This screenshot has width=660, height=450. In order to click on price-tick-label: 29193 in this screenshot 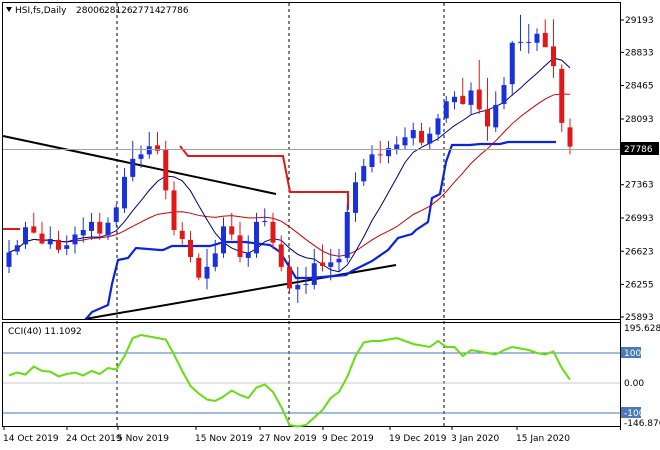, I will do `click(639, 21)`.